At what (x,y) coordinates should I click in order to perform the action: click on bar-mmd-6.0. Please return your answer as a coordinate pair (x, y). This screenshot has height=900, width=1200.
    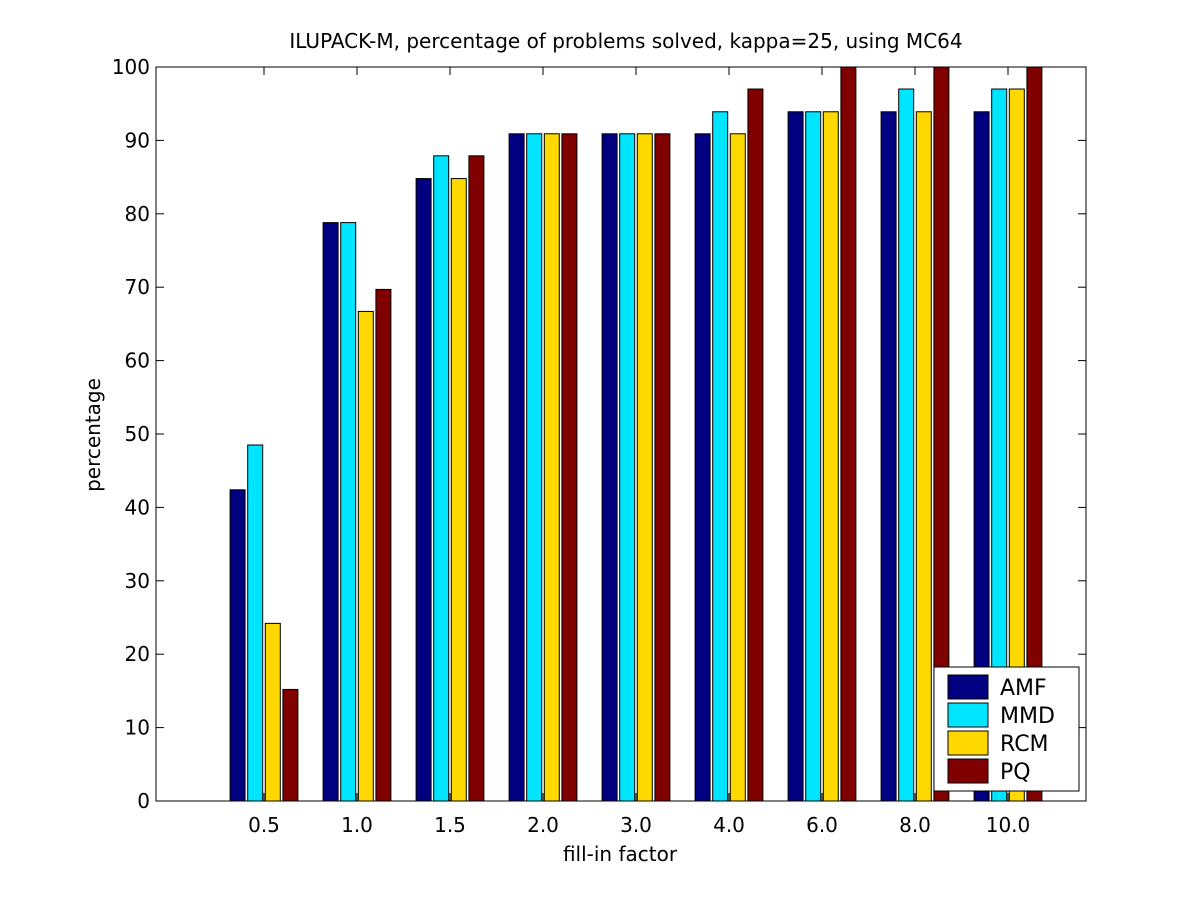
    Looking at the image, I should click on (813, 456).